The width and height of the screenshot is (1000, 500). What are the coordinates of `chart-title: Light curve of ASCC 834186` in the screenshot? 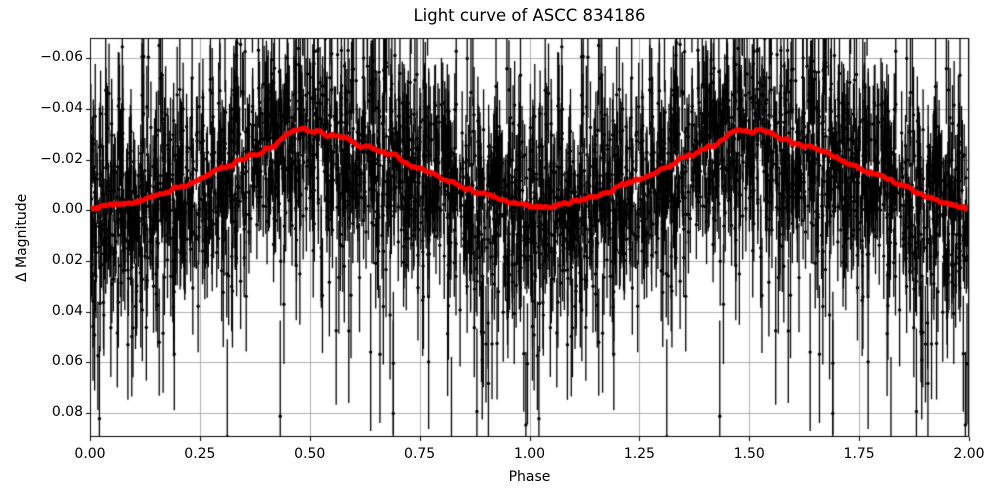 It's located at (529, 15).